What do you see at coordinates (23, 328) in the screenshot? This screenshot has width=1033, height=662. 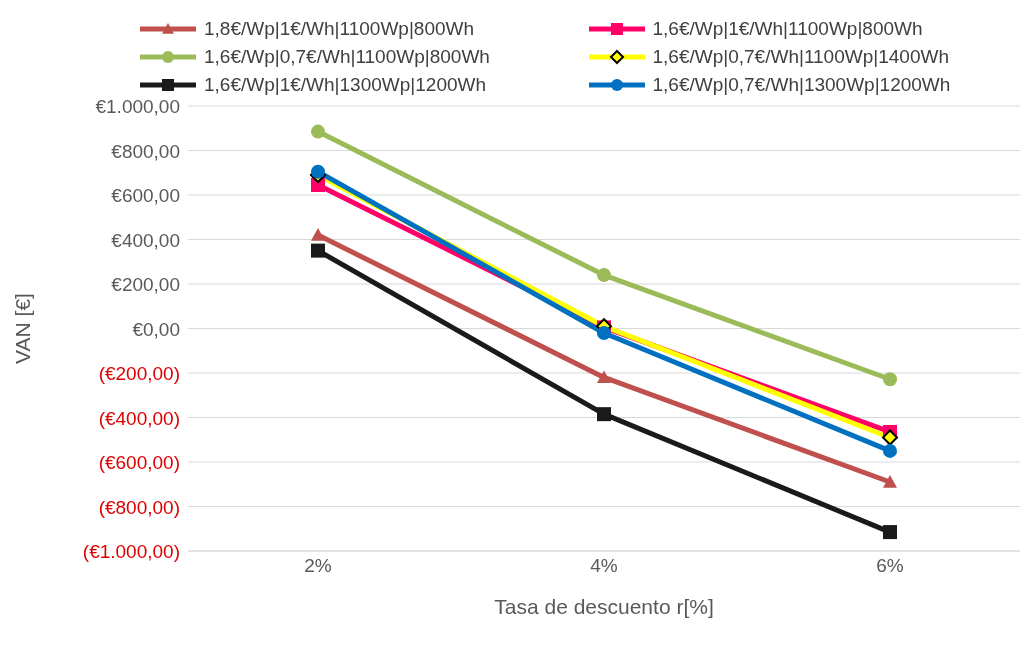 I see `y-axis-title: VAN [€]` at bounding box center [23, 328].